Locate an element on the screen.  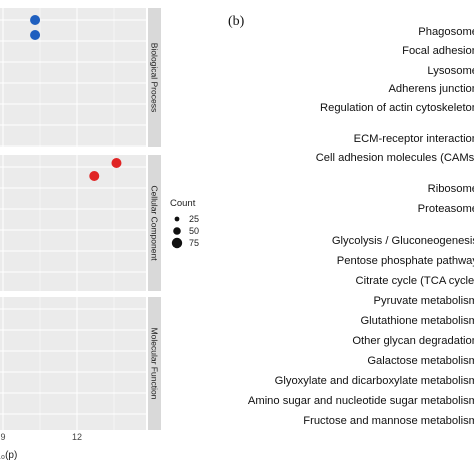
legend-title: Count is located at coordinates (183, 203).